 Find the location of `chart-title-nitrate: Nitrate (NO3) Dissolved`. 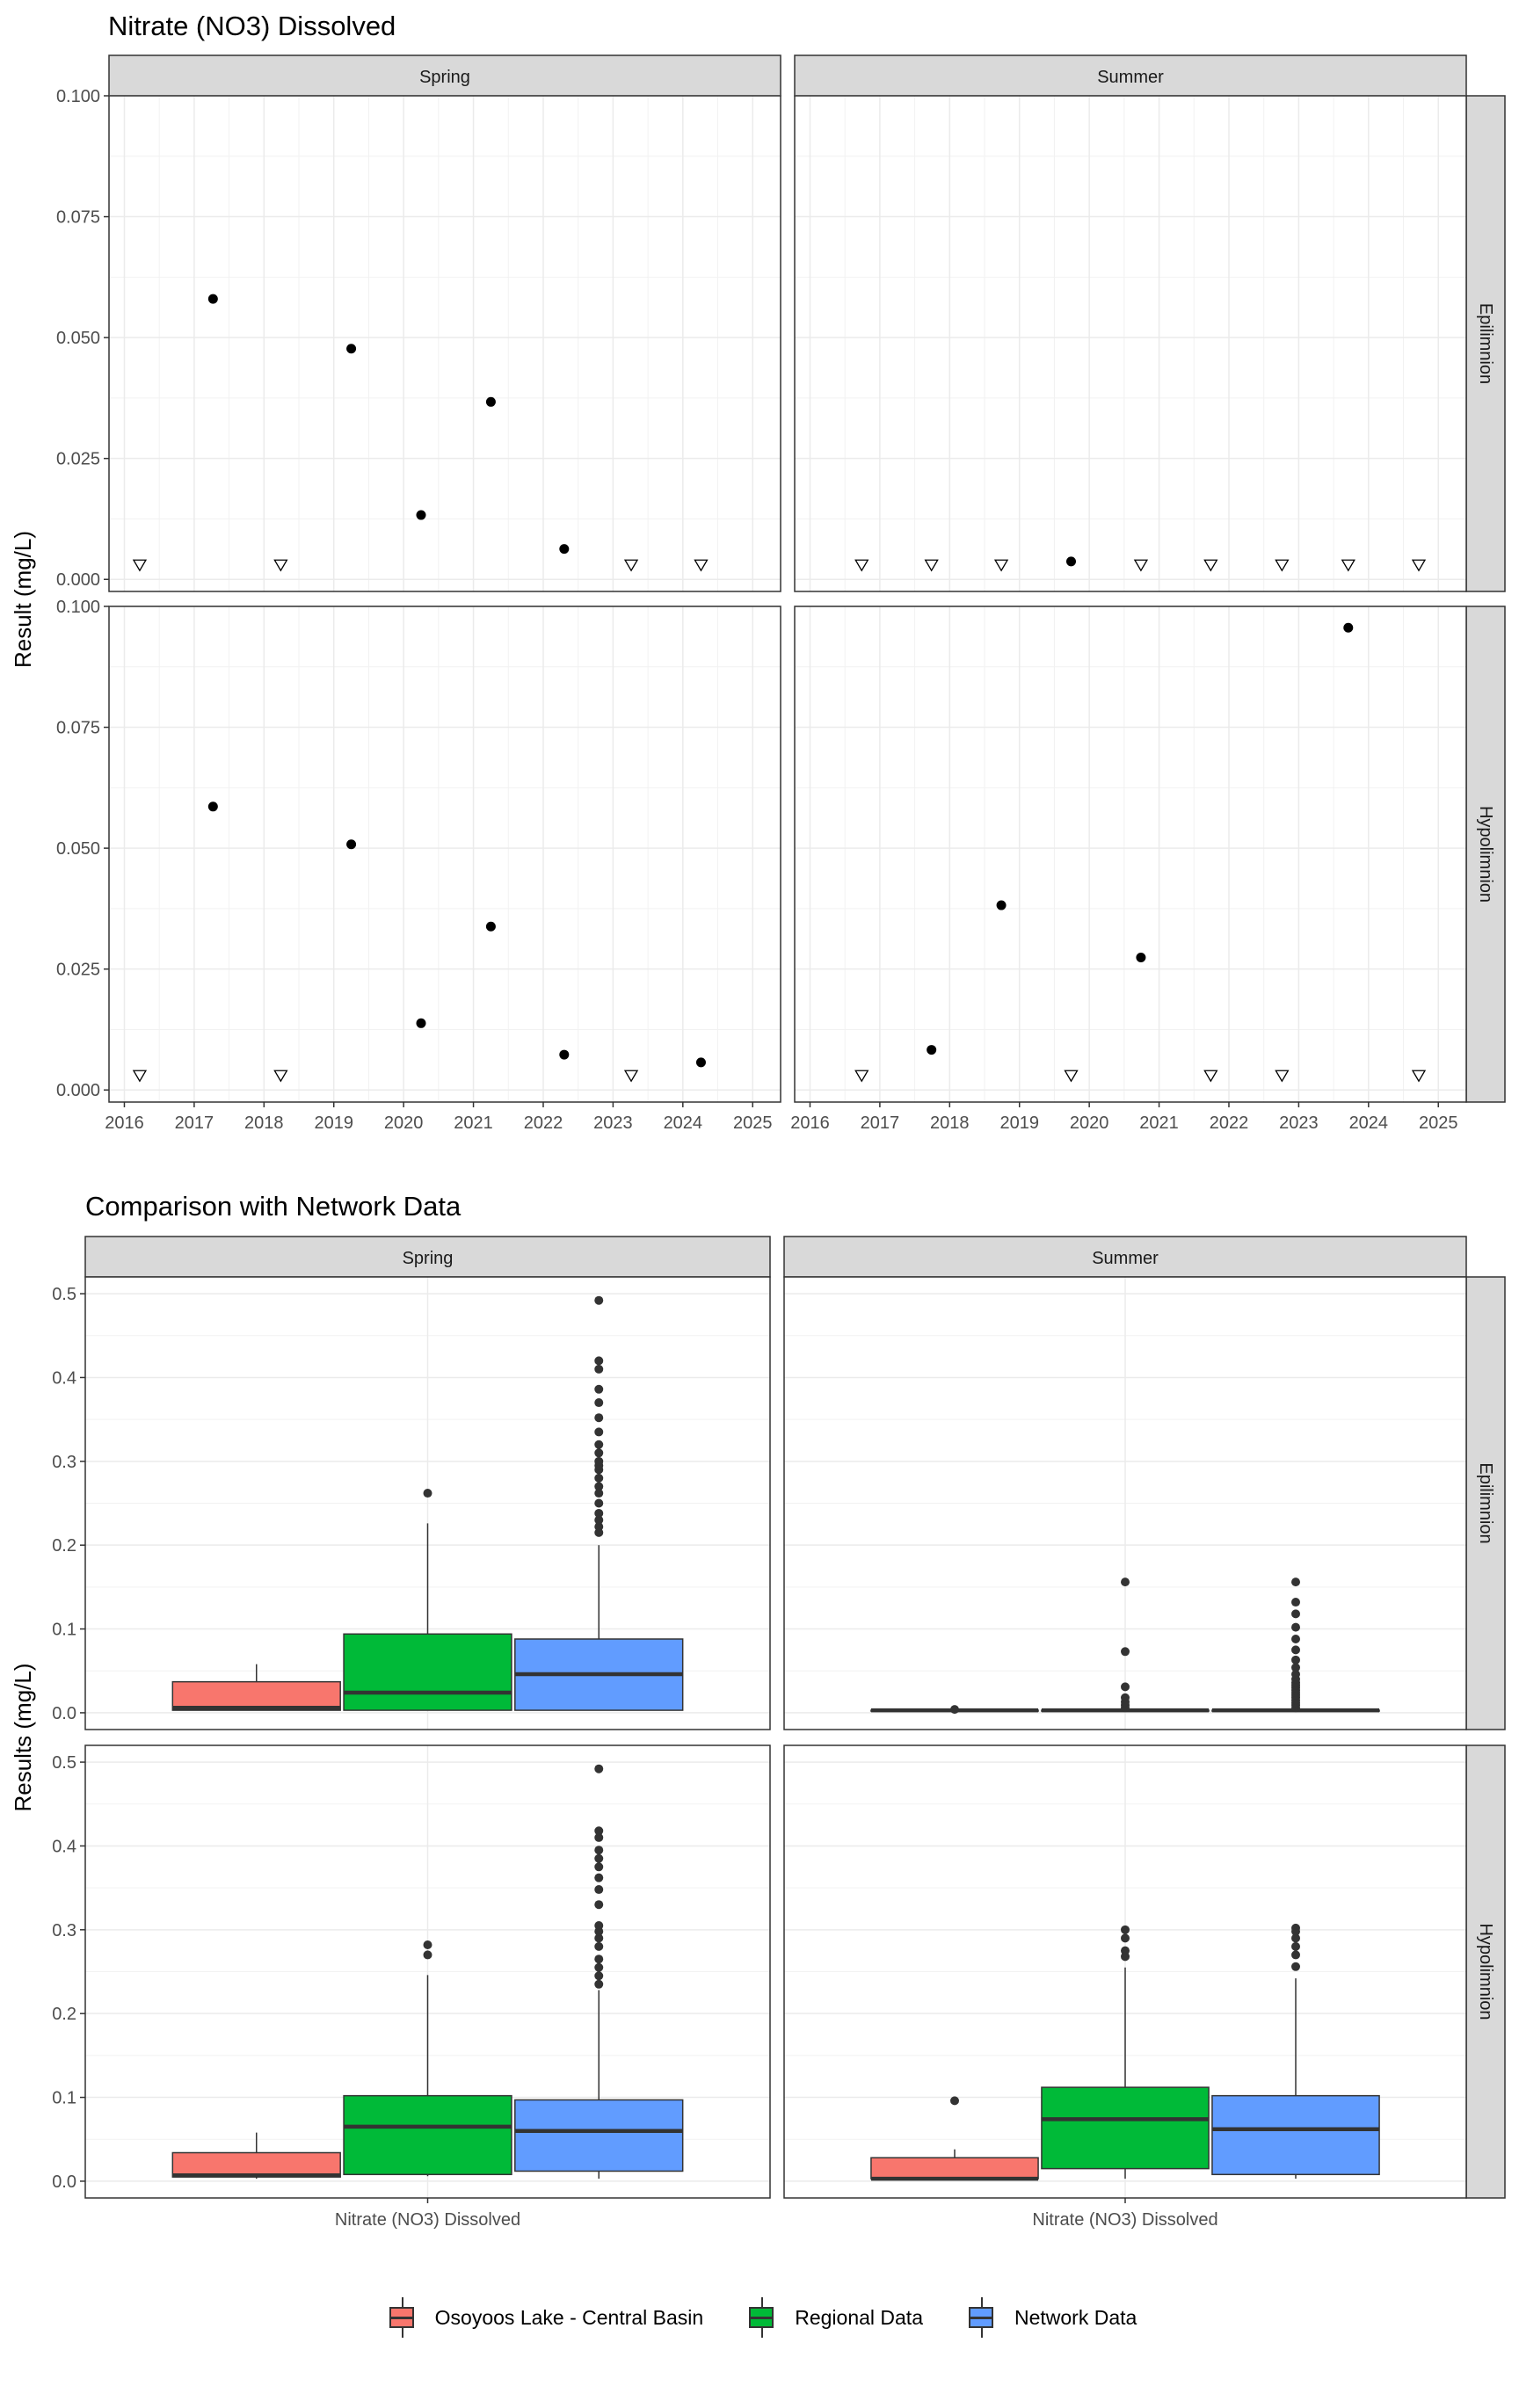

chart-title-nitrate: Nitrate (NO3) Dissolved is located at coordinates (252, 26).